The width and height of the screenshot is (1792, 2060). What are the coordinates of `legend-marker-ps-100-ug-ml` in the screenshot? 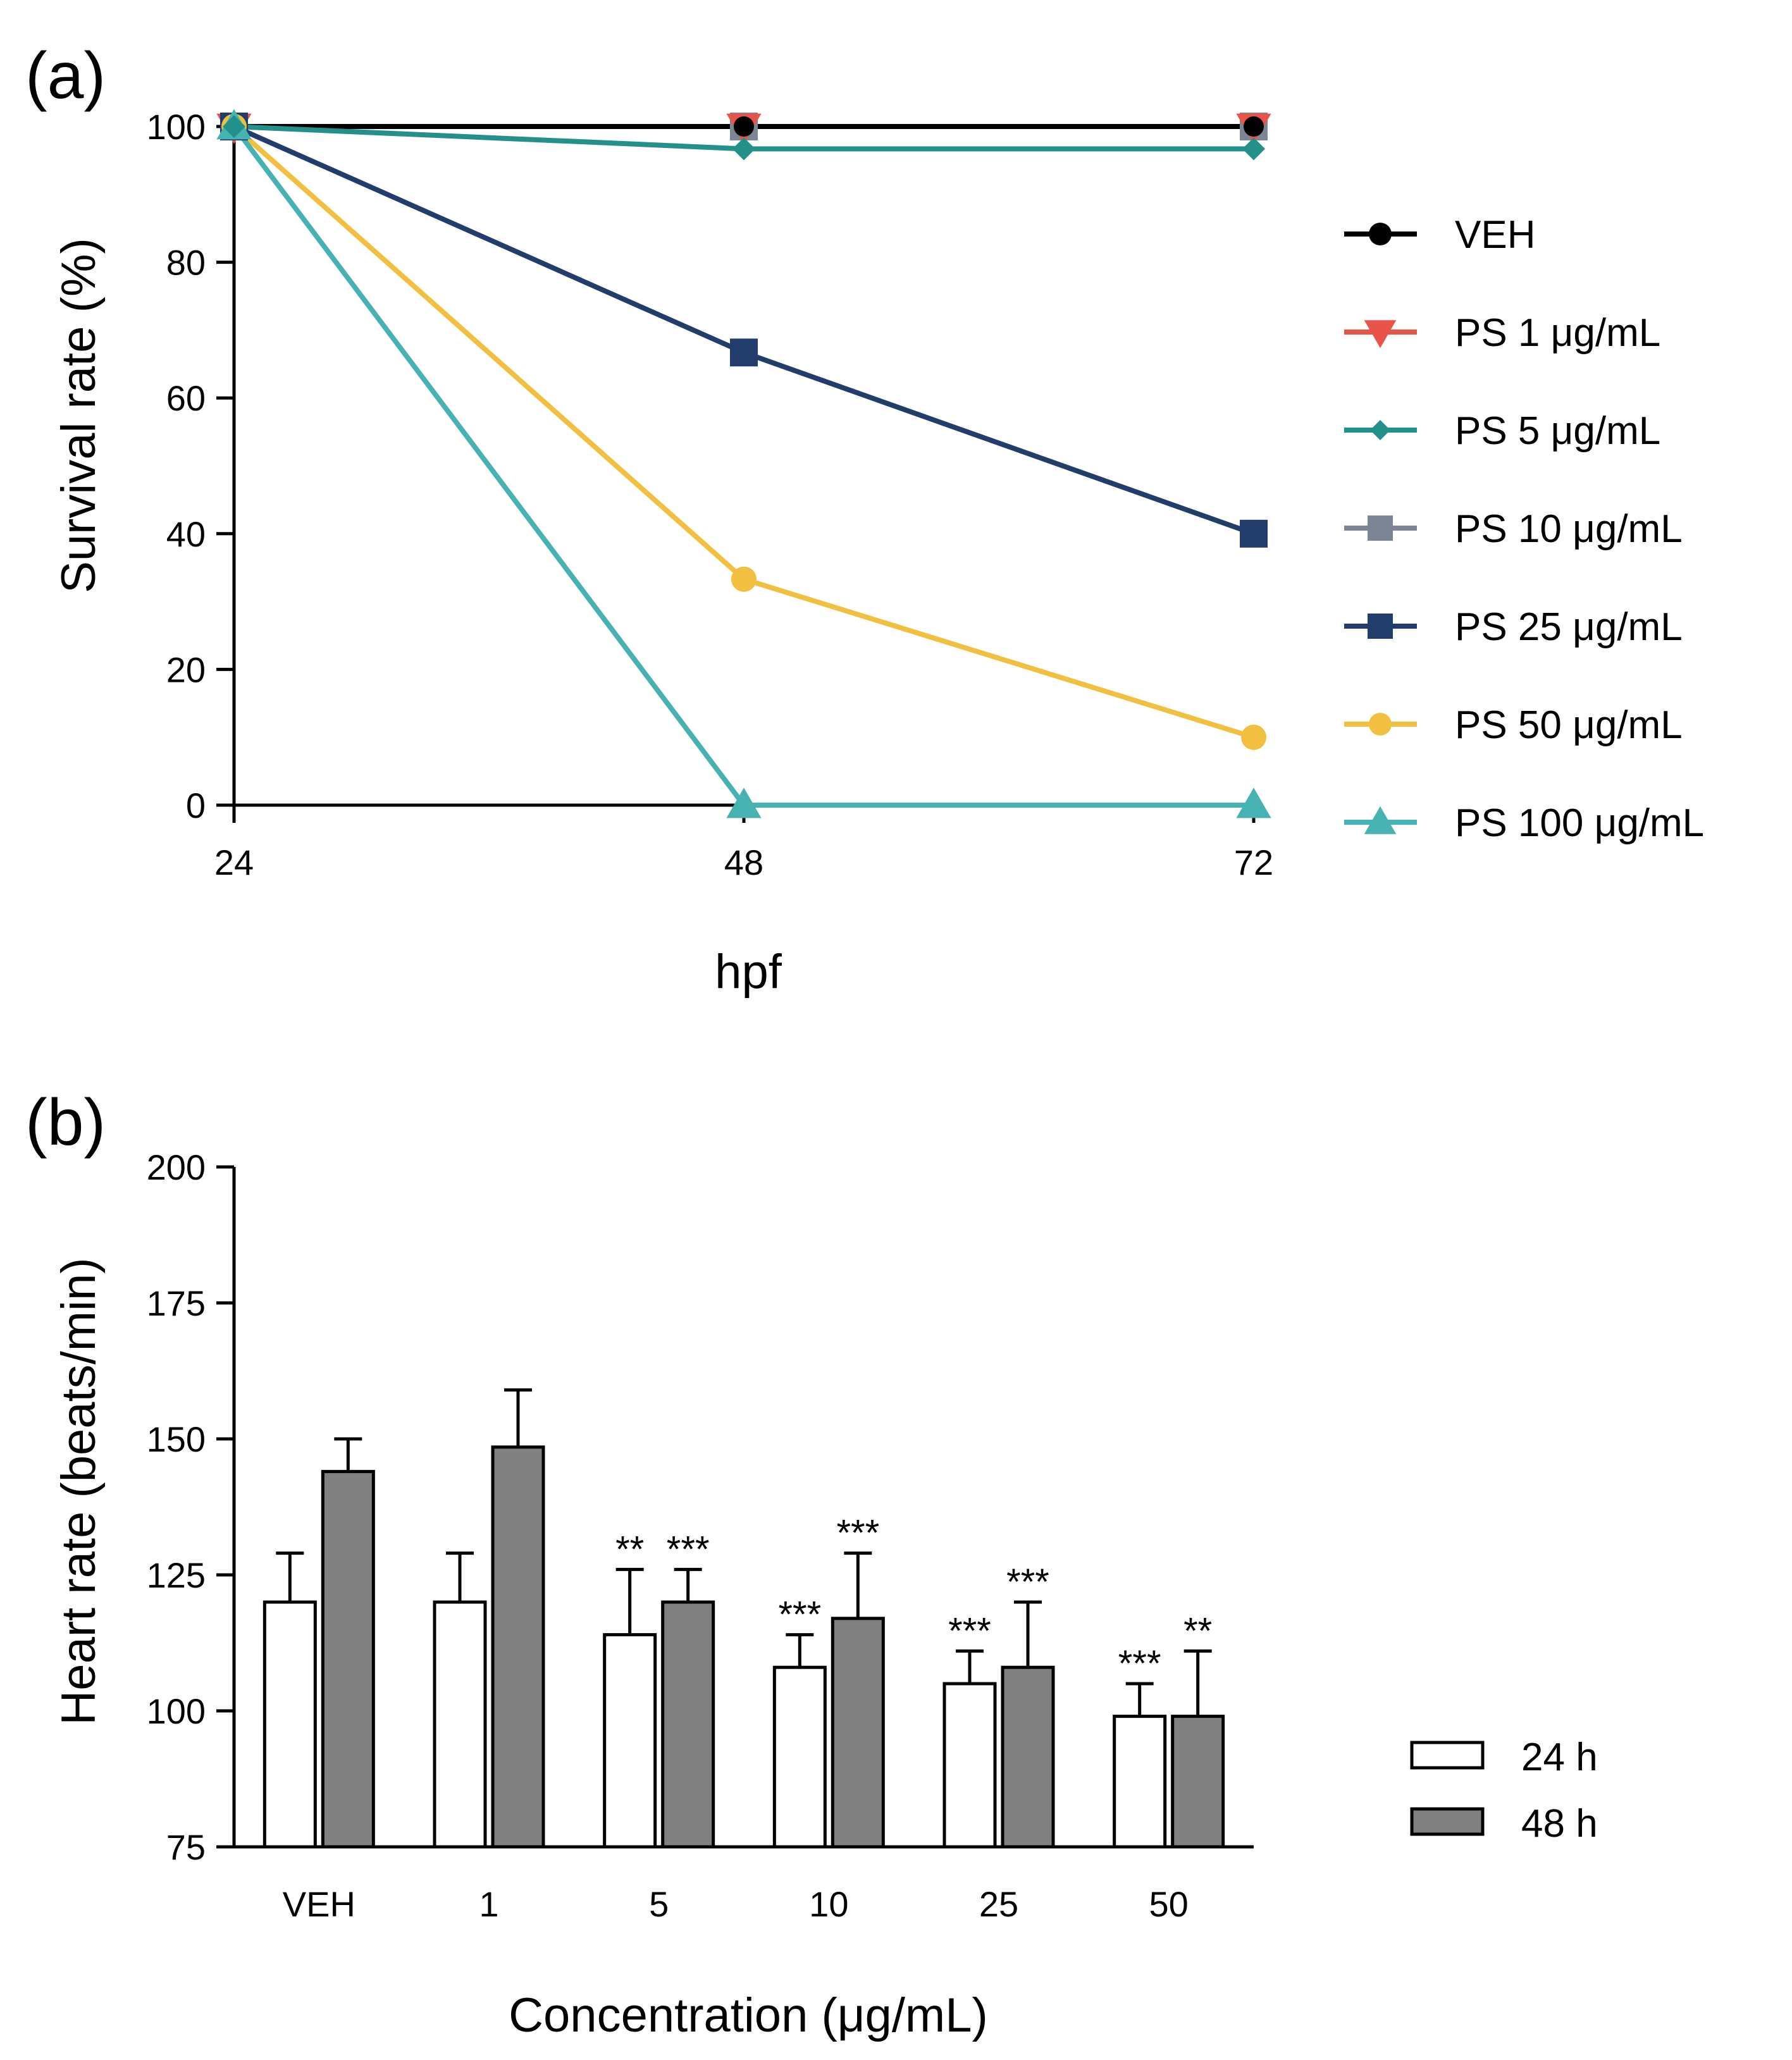 It's located at (1381, 820).